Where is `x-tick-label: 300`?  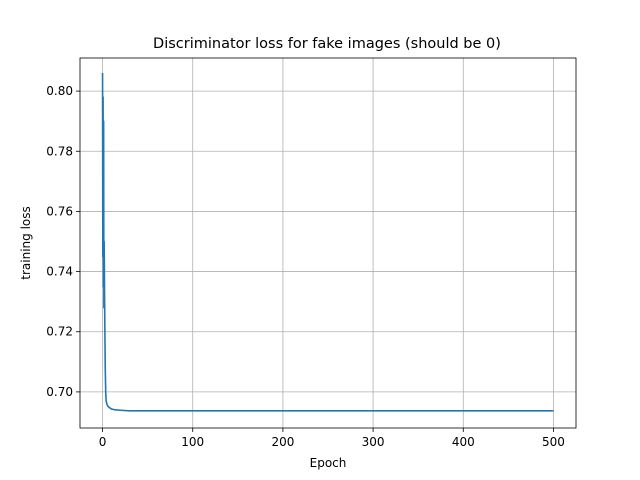
x-tick-label: 300 is located at coordinates (373, 442).